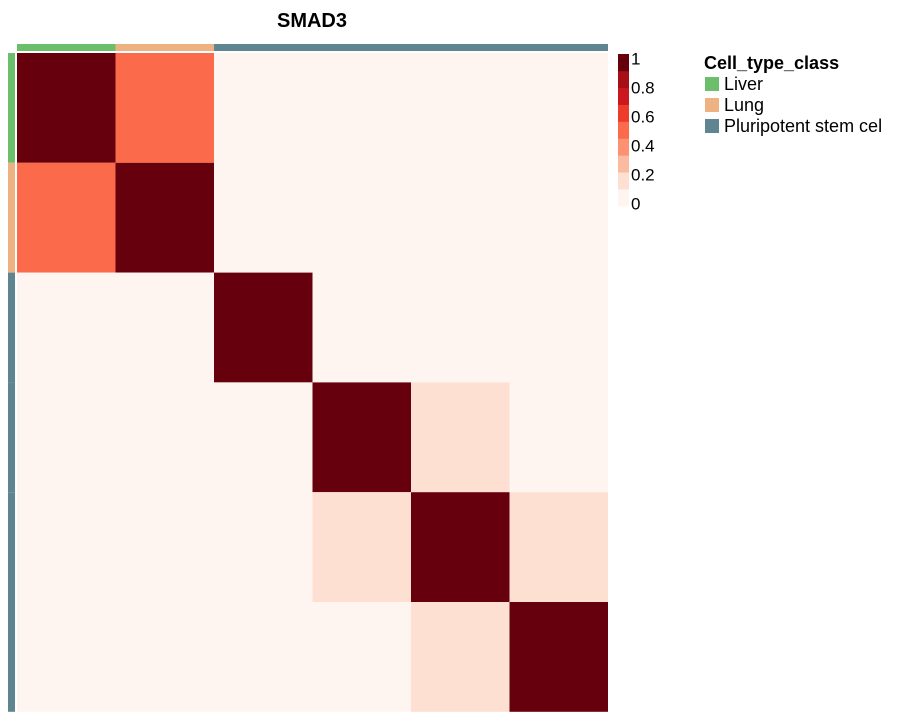  I want to click on legend-label: Pluripotent stem cel, so click(803, 126).